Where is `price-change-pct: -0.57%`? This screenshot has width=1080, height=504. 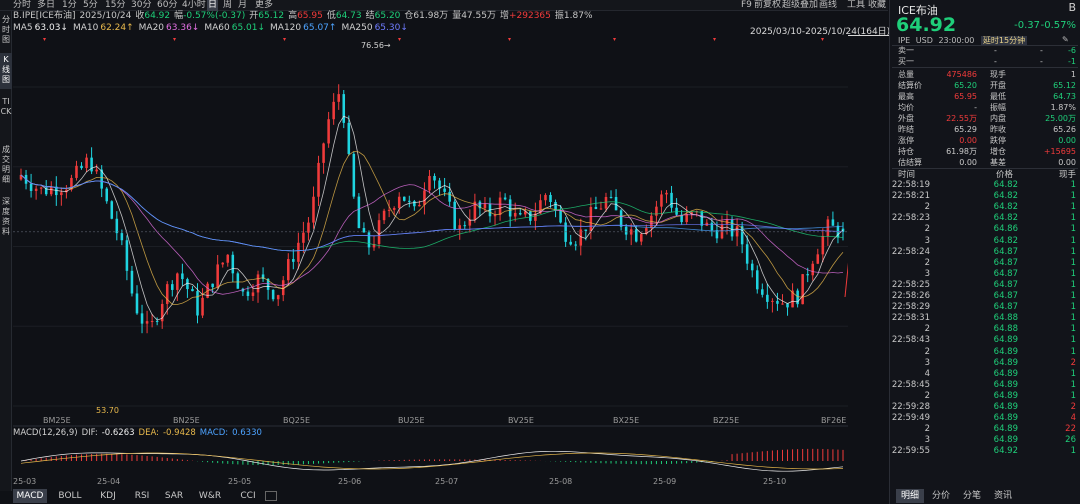
price-change-pct: -0.57% is located at coordinates (1058, 25).